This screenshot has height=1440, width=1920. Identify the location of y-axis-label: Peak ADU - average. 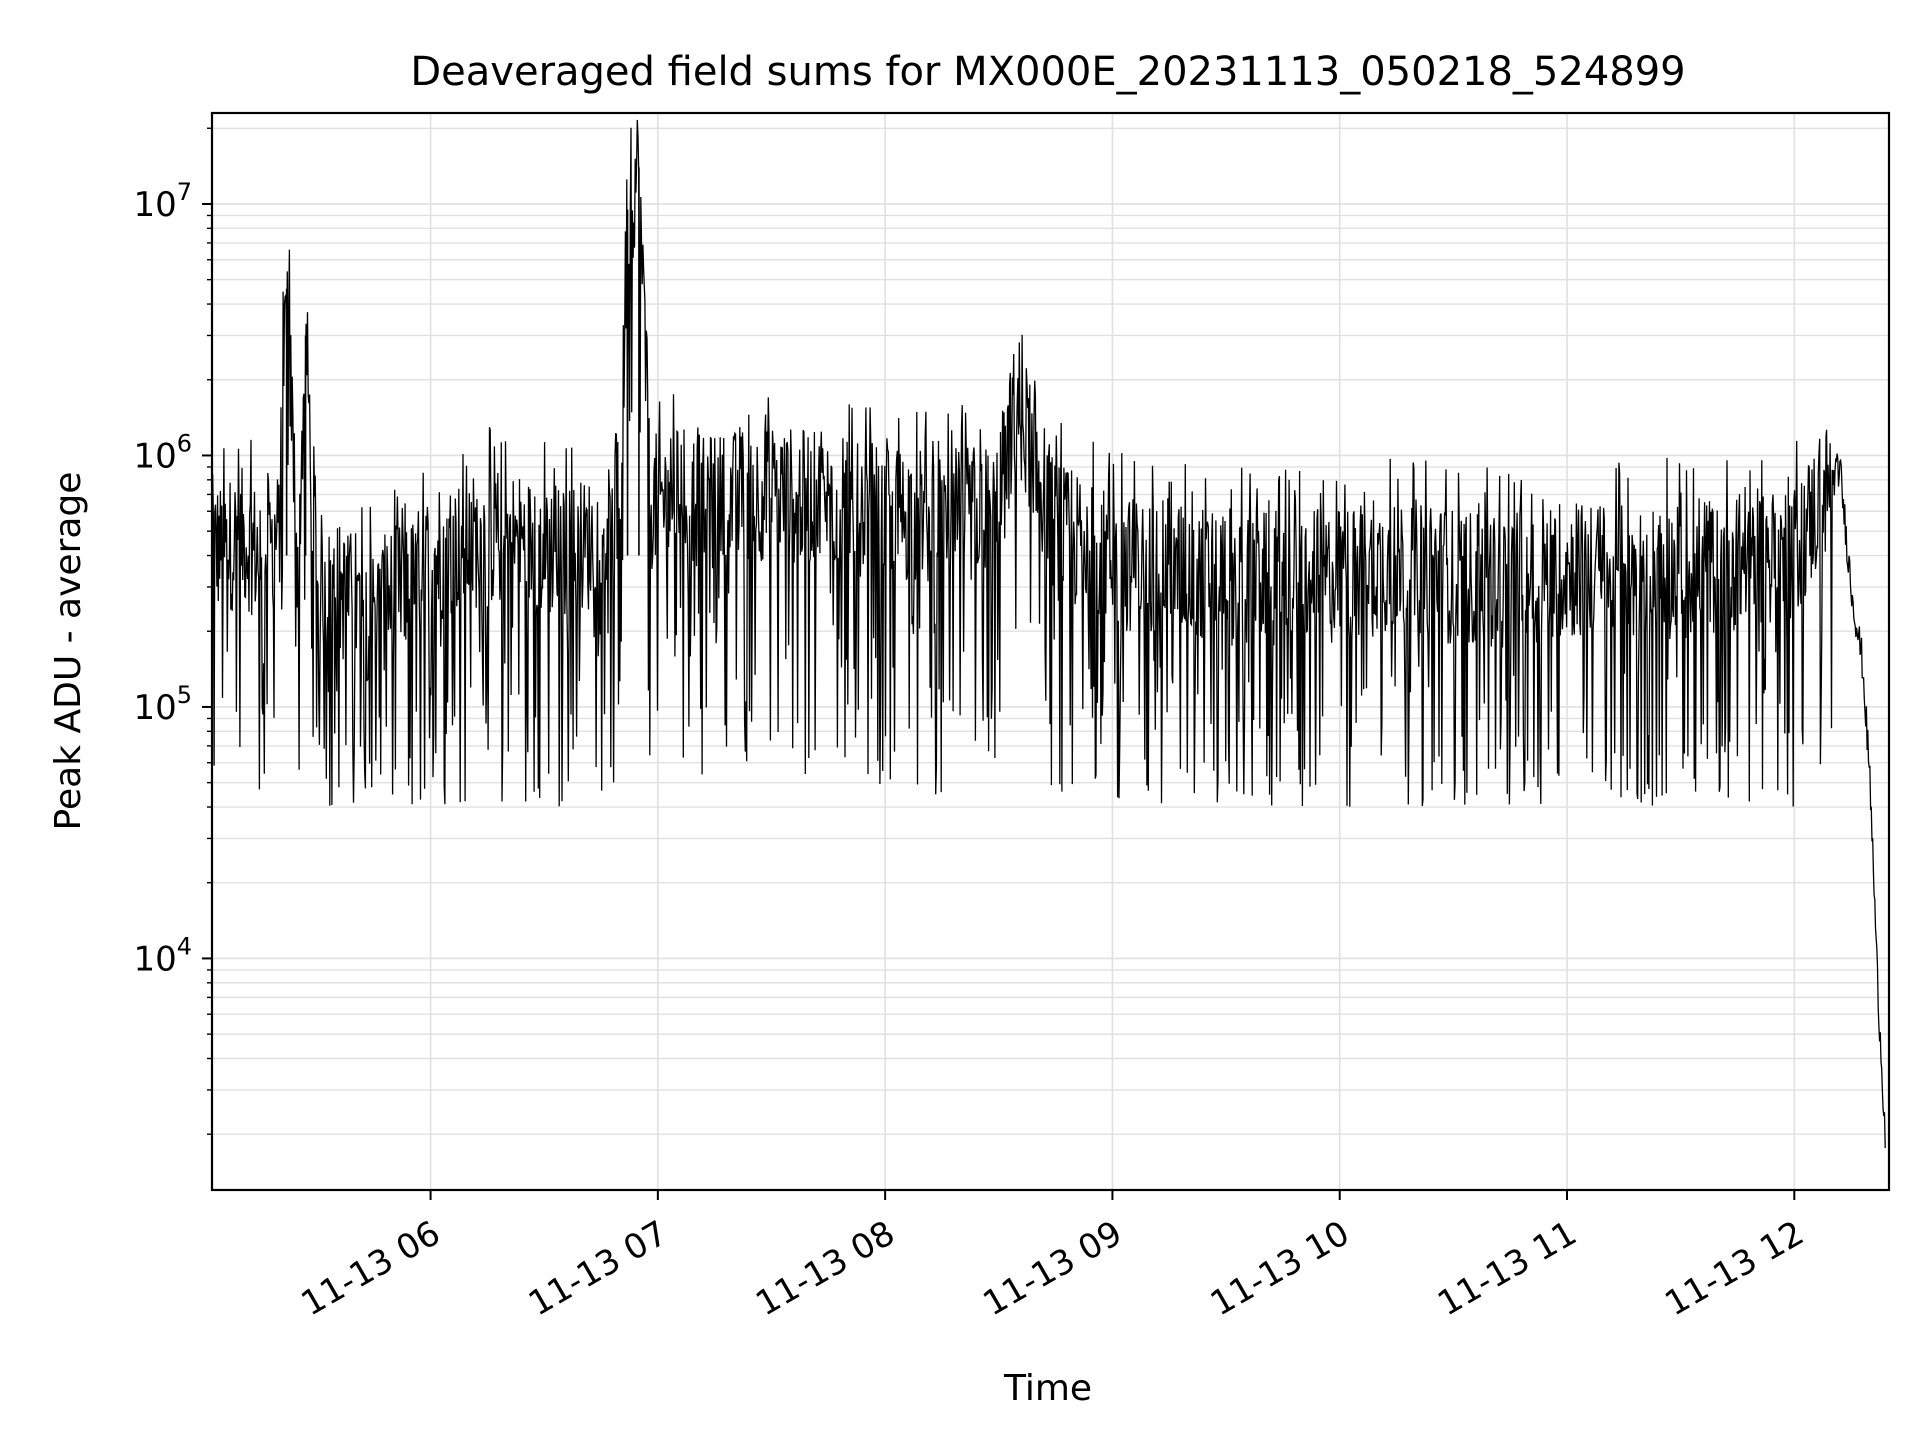
(68, 651).